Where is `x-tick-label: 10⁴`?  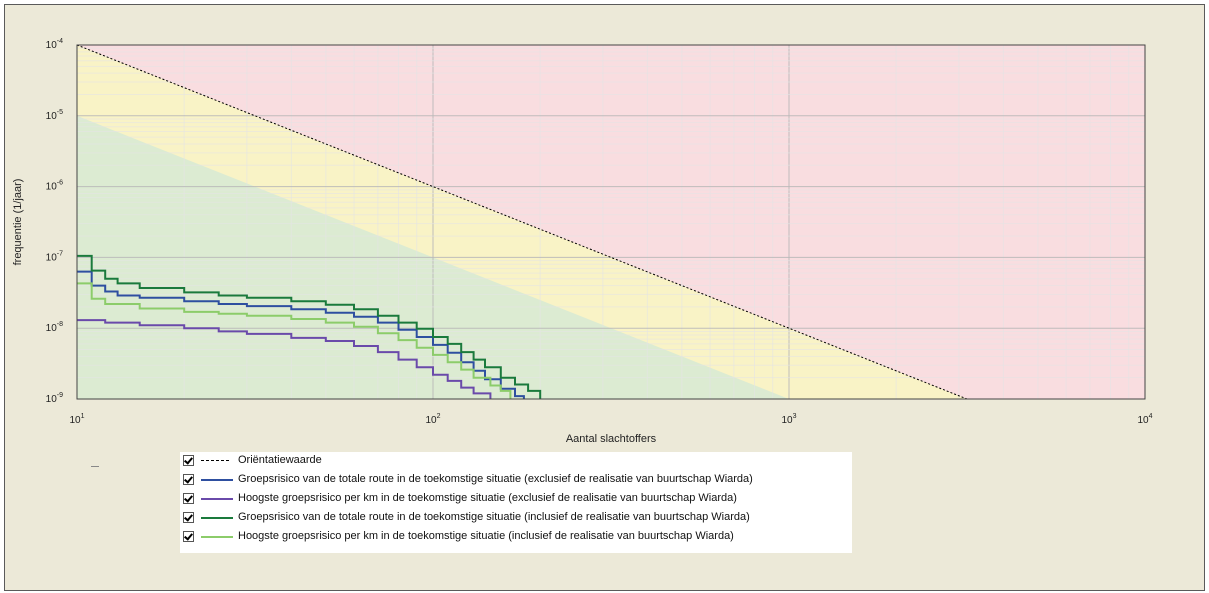
x-tick-label: 10⁴ is located at coordinates (1144, 419).